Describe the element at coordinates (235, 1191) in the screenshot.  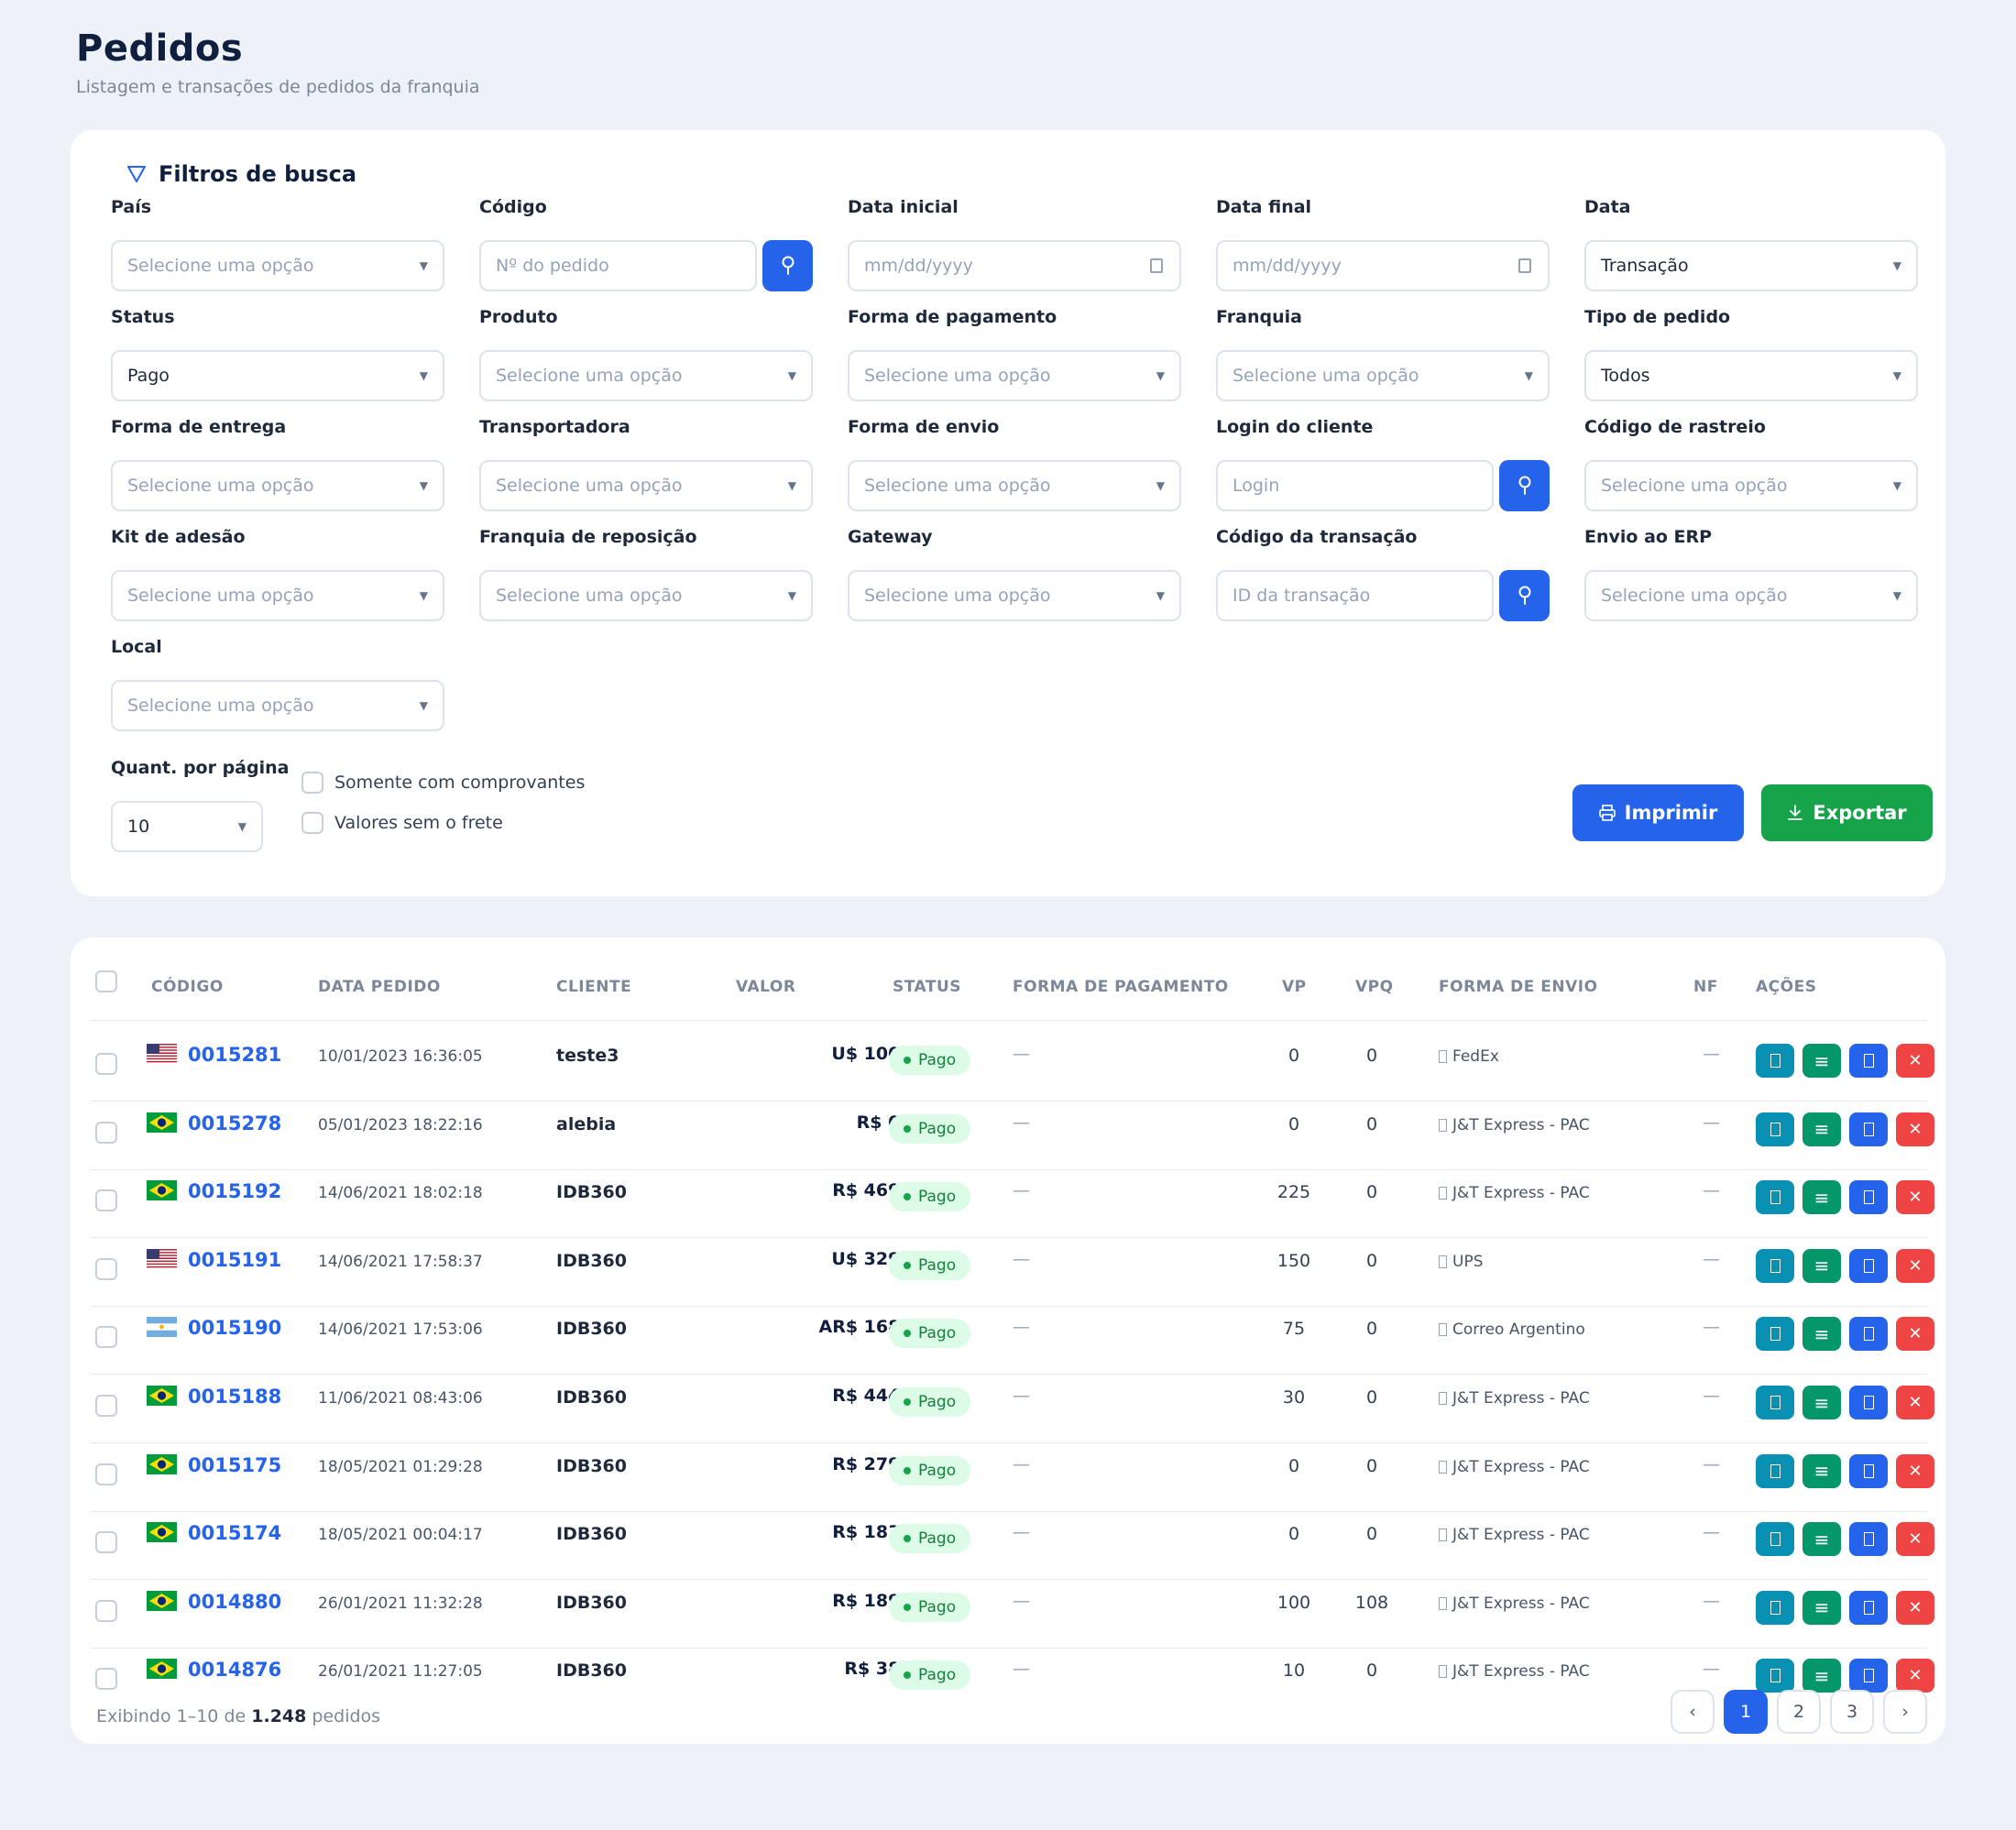
I see `order-code-link: 0015192` at that location.